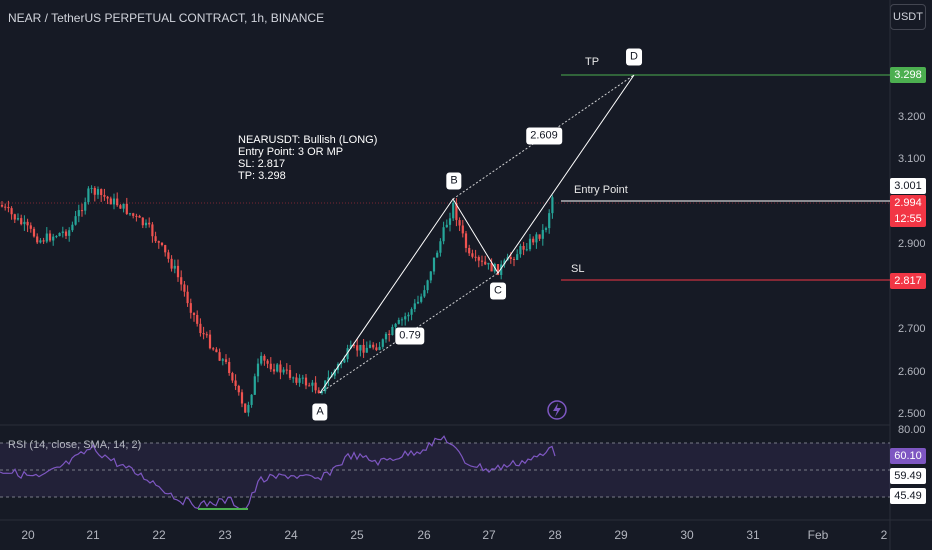 This screenshot has height=550, width=932. What do you see at coordinates (621, 535) in the screenshot?
I see `time-label: 29` at bounding box center [621, 535].